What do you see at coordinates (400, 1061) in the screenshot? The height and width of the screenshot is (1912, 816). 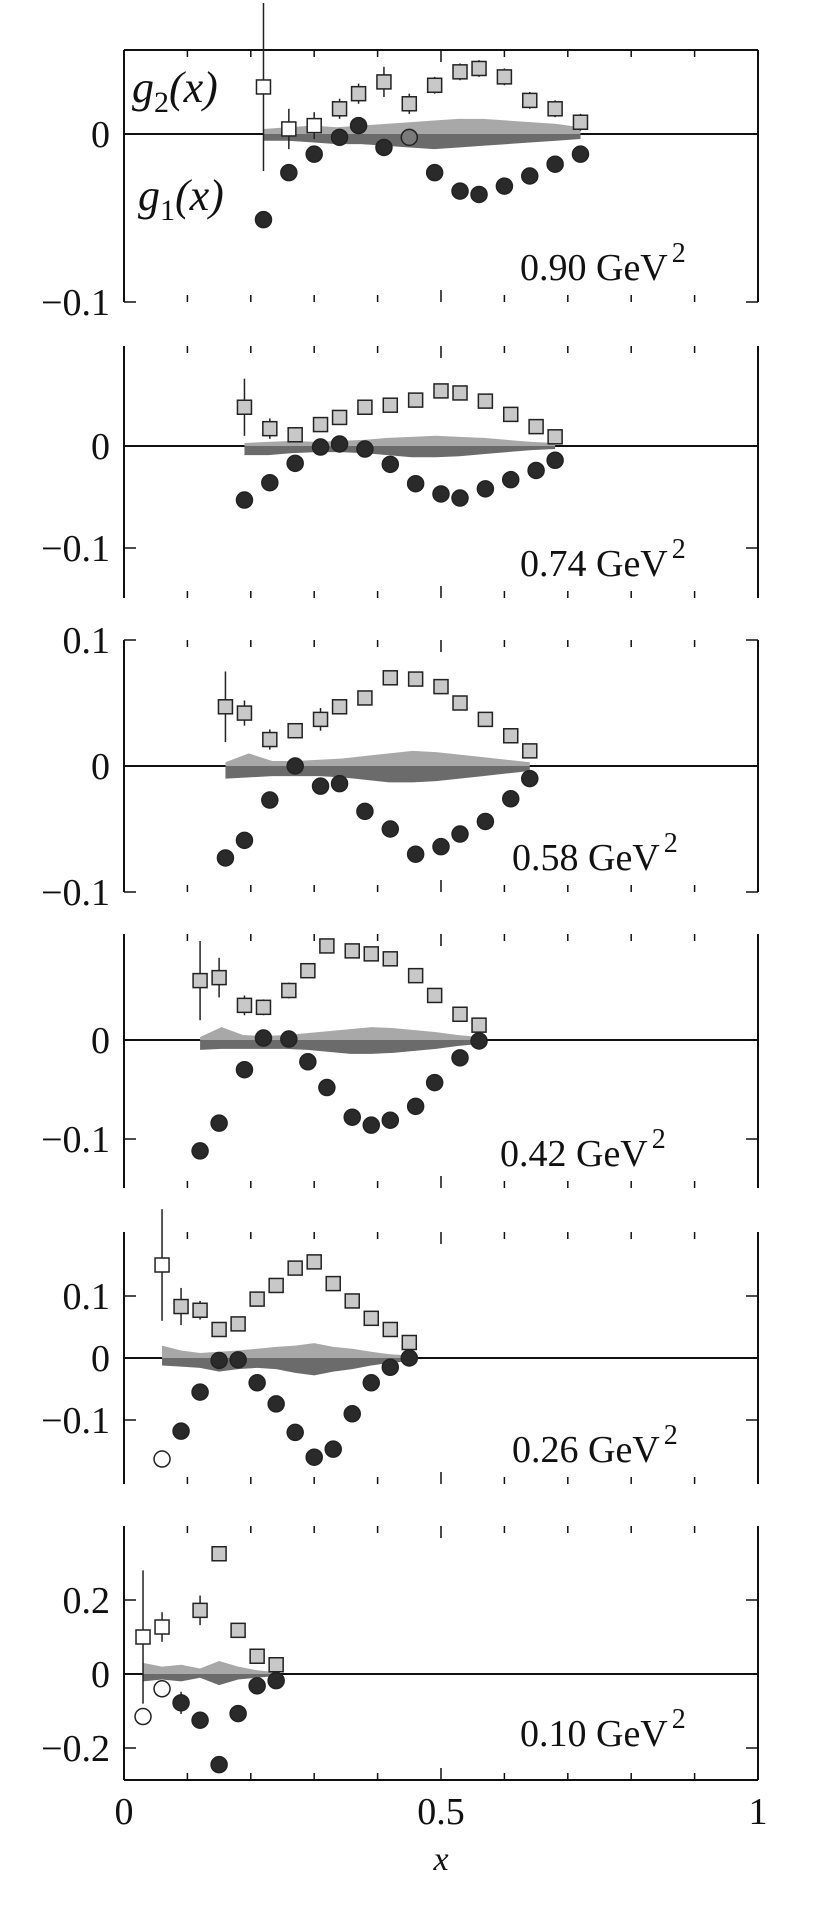 I see `panel-4: 0 −0.1 0.42 GeV 2` at bounding box center [400, 1061].